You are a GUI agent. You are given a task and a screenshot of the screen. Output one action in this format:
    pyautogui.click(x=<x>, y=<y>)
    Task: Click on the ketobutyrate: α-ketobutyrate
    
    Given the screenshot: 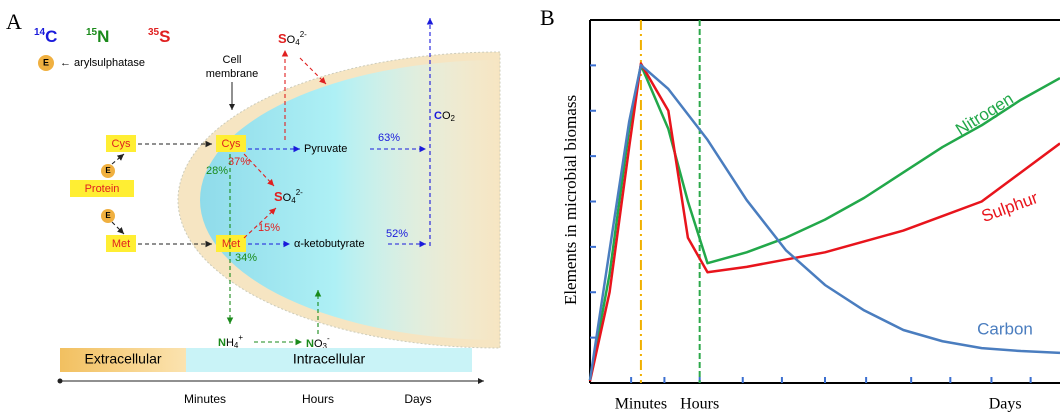 What is the action you would take?
    pyautogui.click(x=329, y=244)
    